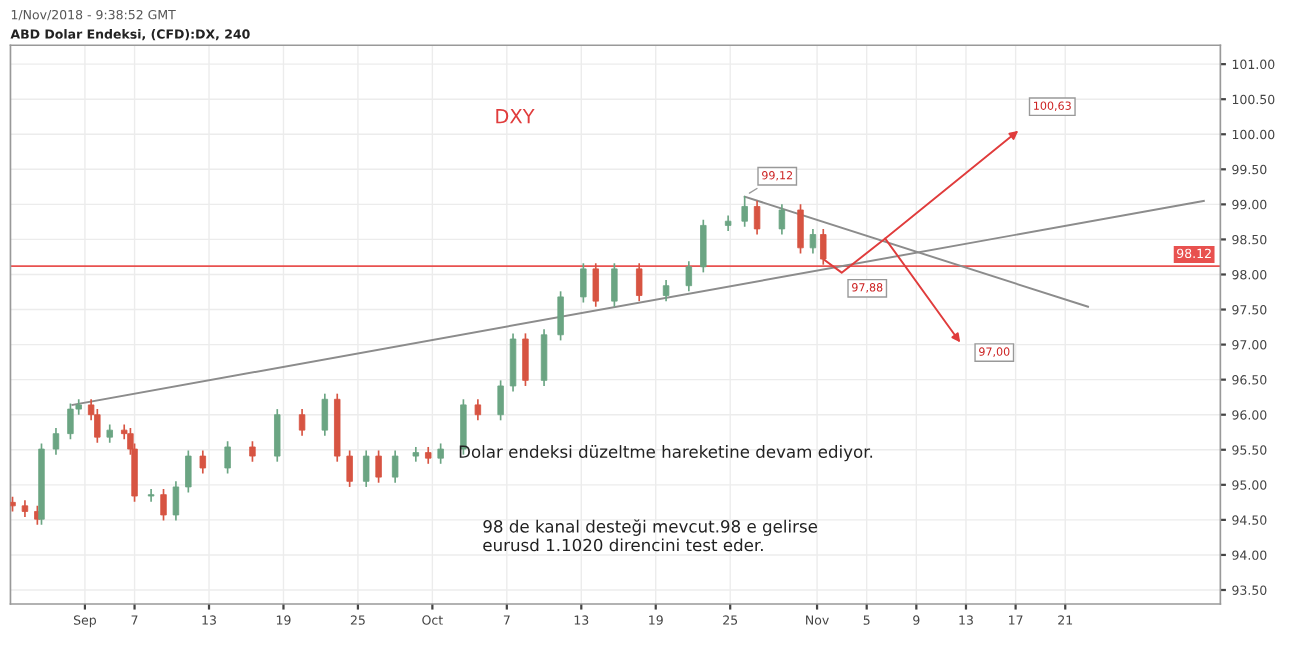  What do you see at coordinates (650, 535) in the screenshot?
I see `annotation: 98 de kanal desteği mevcut.98 e gelirse eurusd 1.1020 direncini test eder.` at bounding box center [650, 535].